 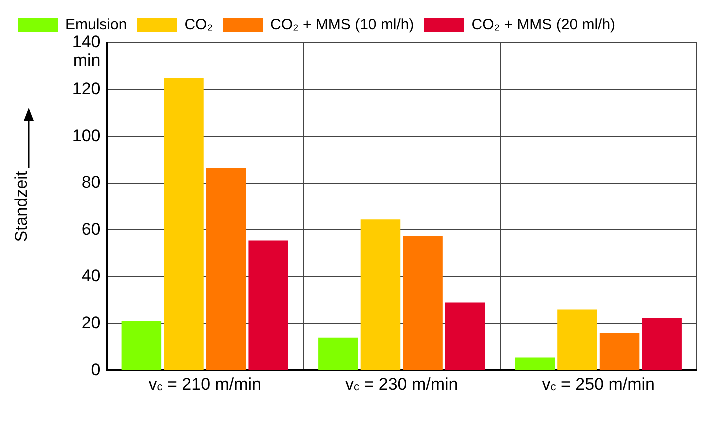 What do you see at coordinates (86, 88) in the screenshot?
I see `y-tick-label: 120` at bounding box center [86, 88].